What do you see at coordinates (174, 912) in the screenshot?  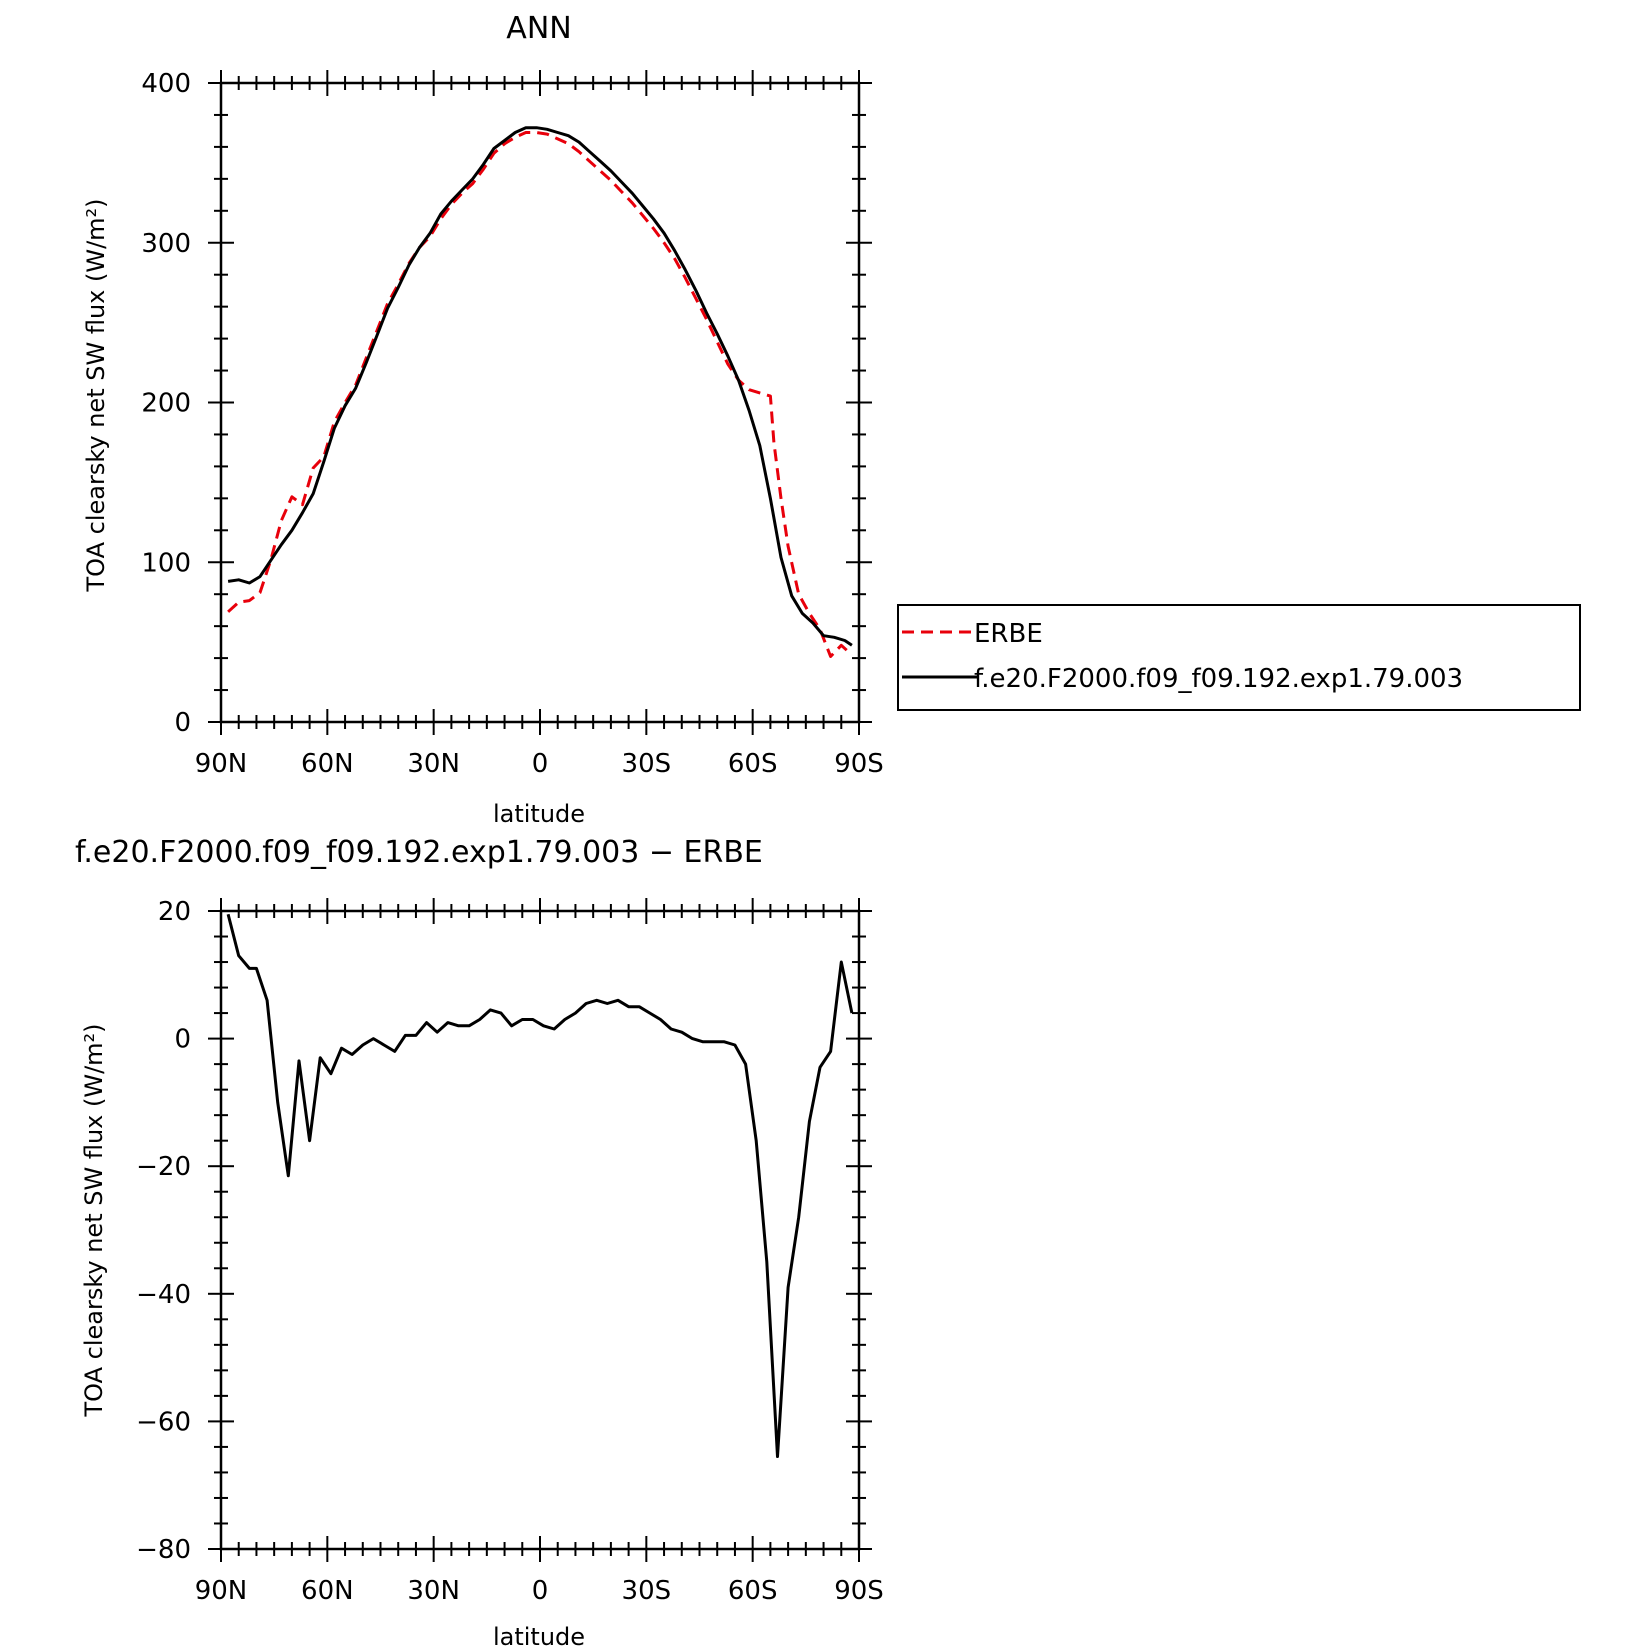 I see `bottom-y-tick-label: 20` at bounding box center [174, 912].